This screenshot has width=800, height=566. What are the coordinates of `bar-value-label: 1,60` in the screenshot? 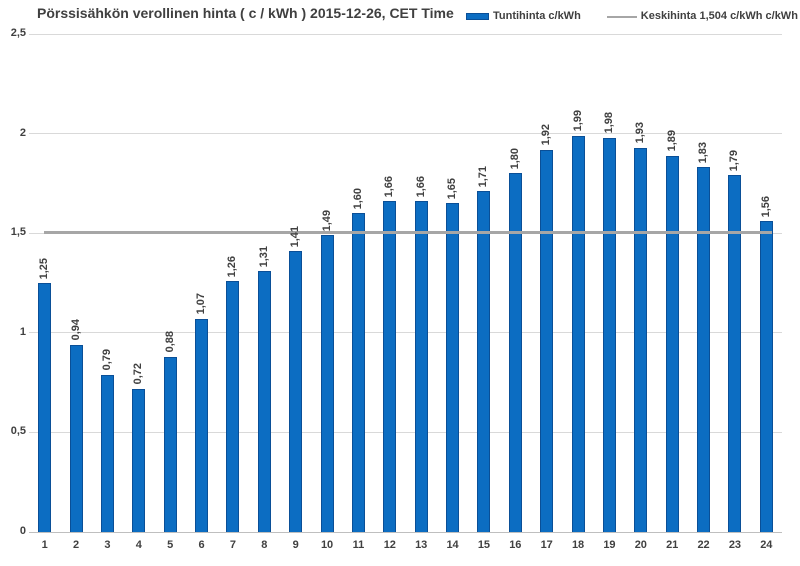 It's located at (357, 198).